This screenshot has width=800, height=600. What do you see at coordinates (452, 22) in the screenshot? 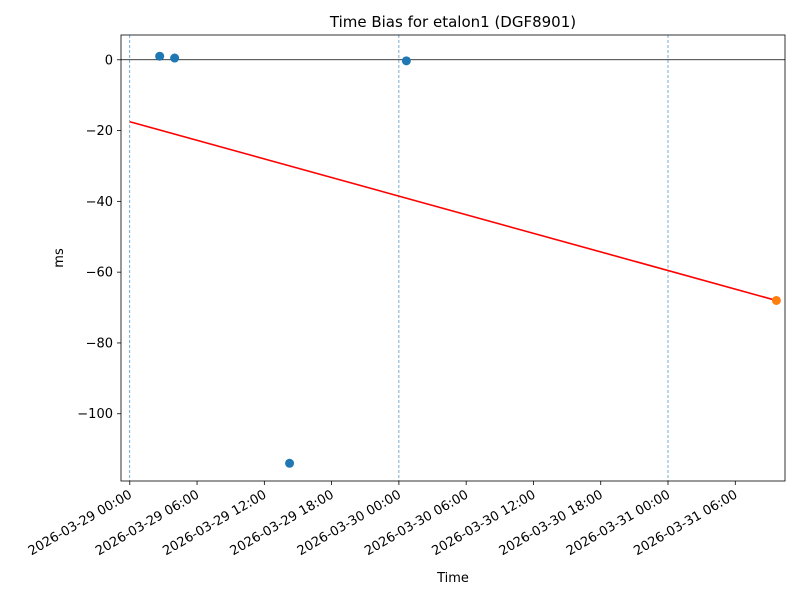
I see `chart-title: Time Bias for etalon1 (DGF8901)` at bounding box center [452, 22].